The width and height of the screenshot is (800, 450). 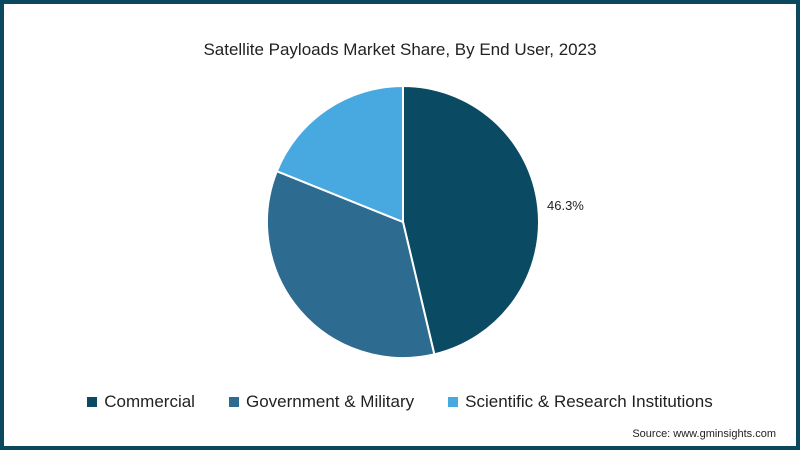 What do you see at coordinates (330, 401) in the screenshot?
I see `legend-label: Government & Military` at bounding box center [330, 401].